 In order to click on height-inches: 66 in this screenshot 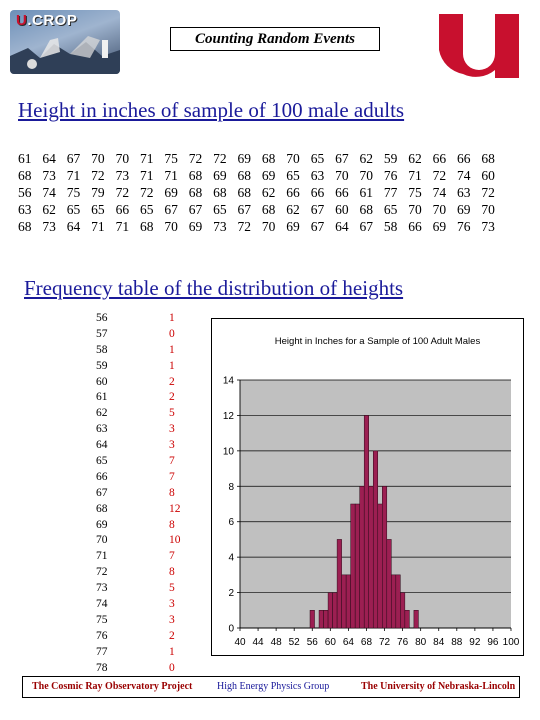, I will do `click(102, 476)`.